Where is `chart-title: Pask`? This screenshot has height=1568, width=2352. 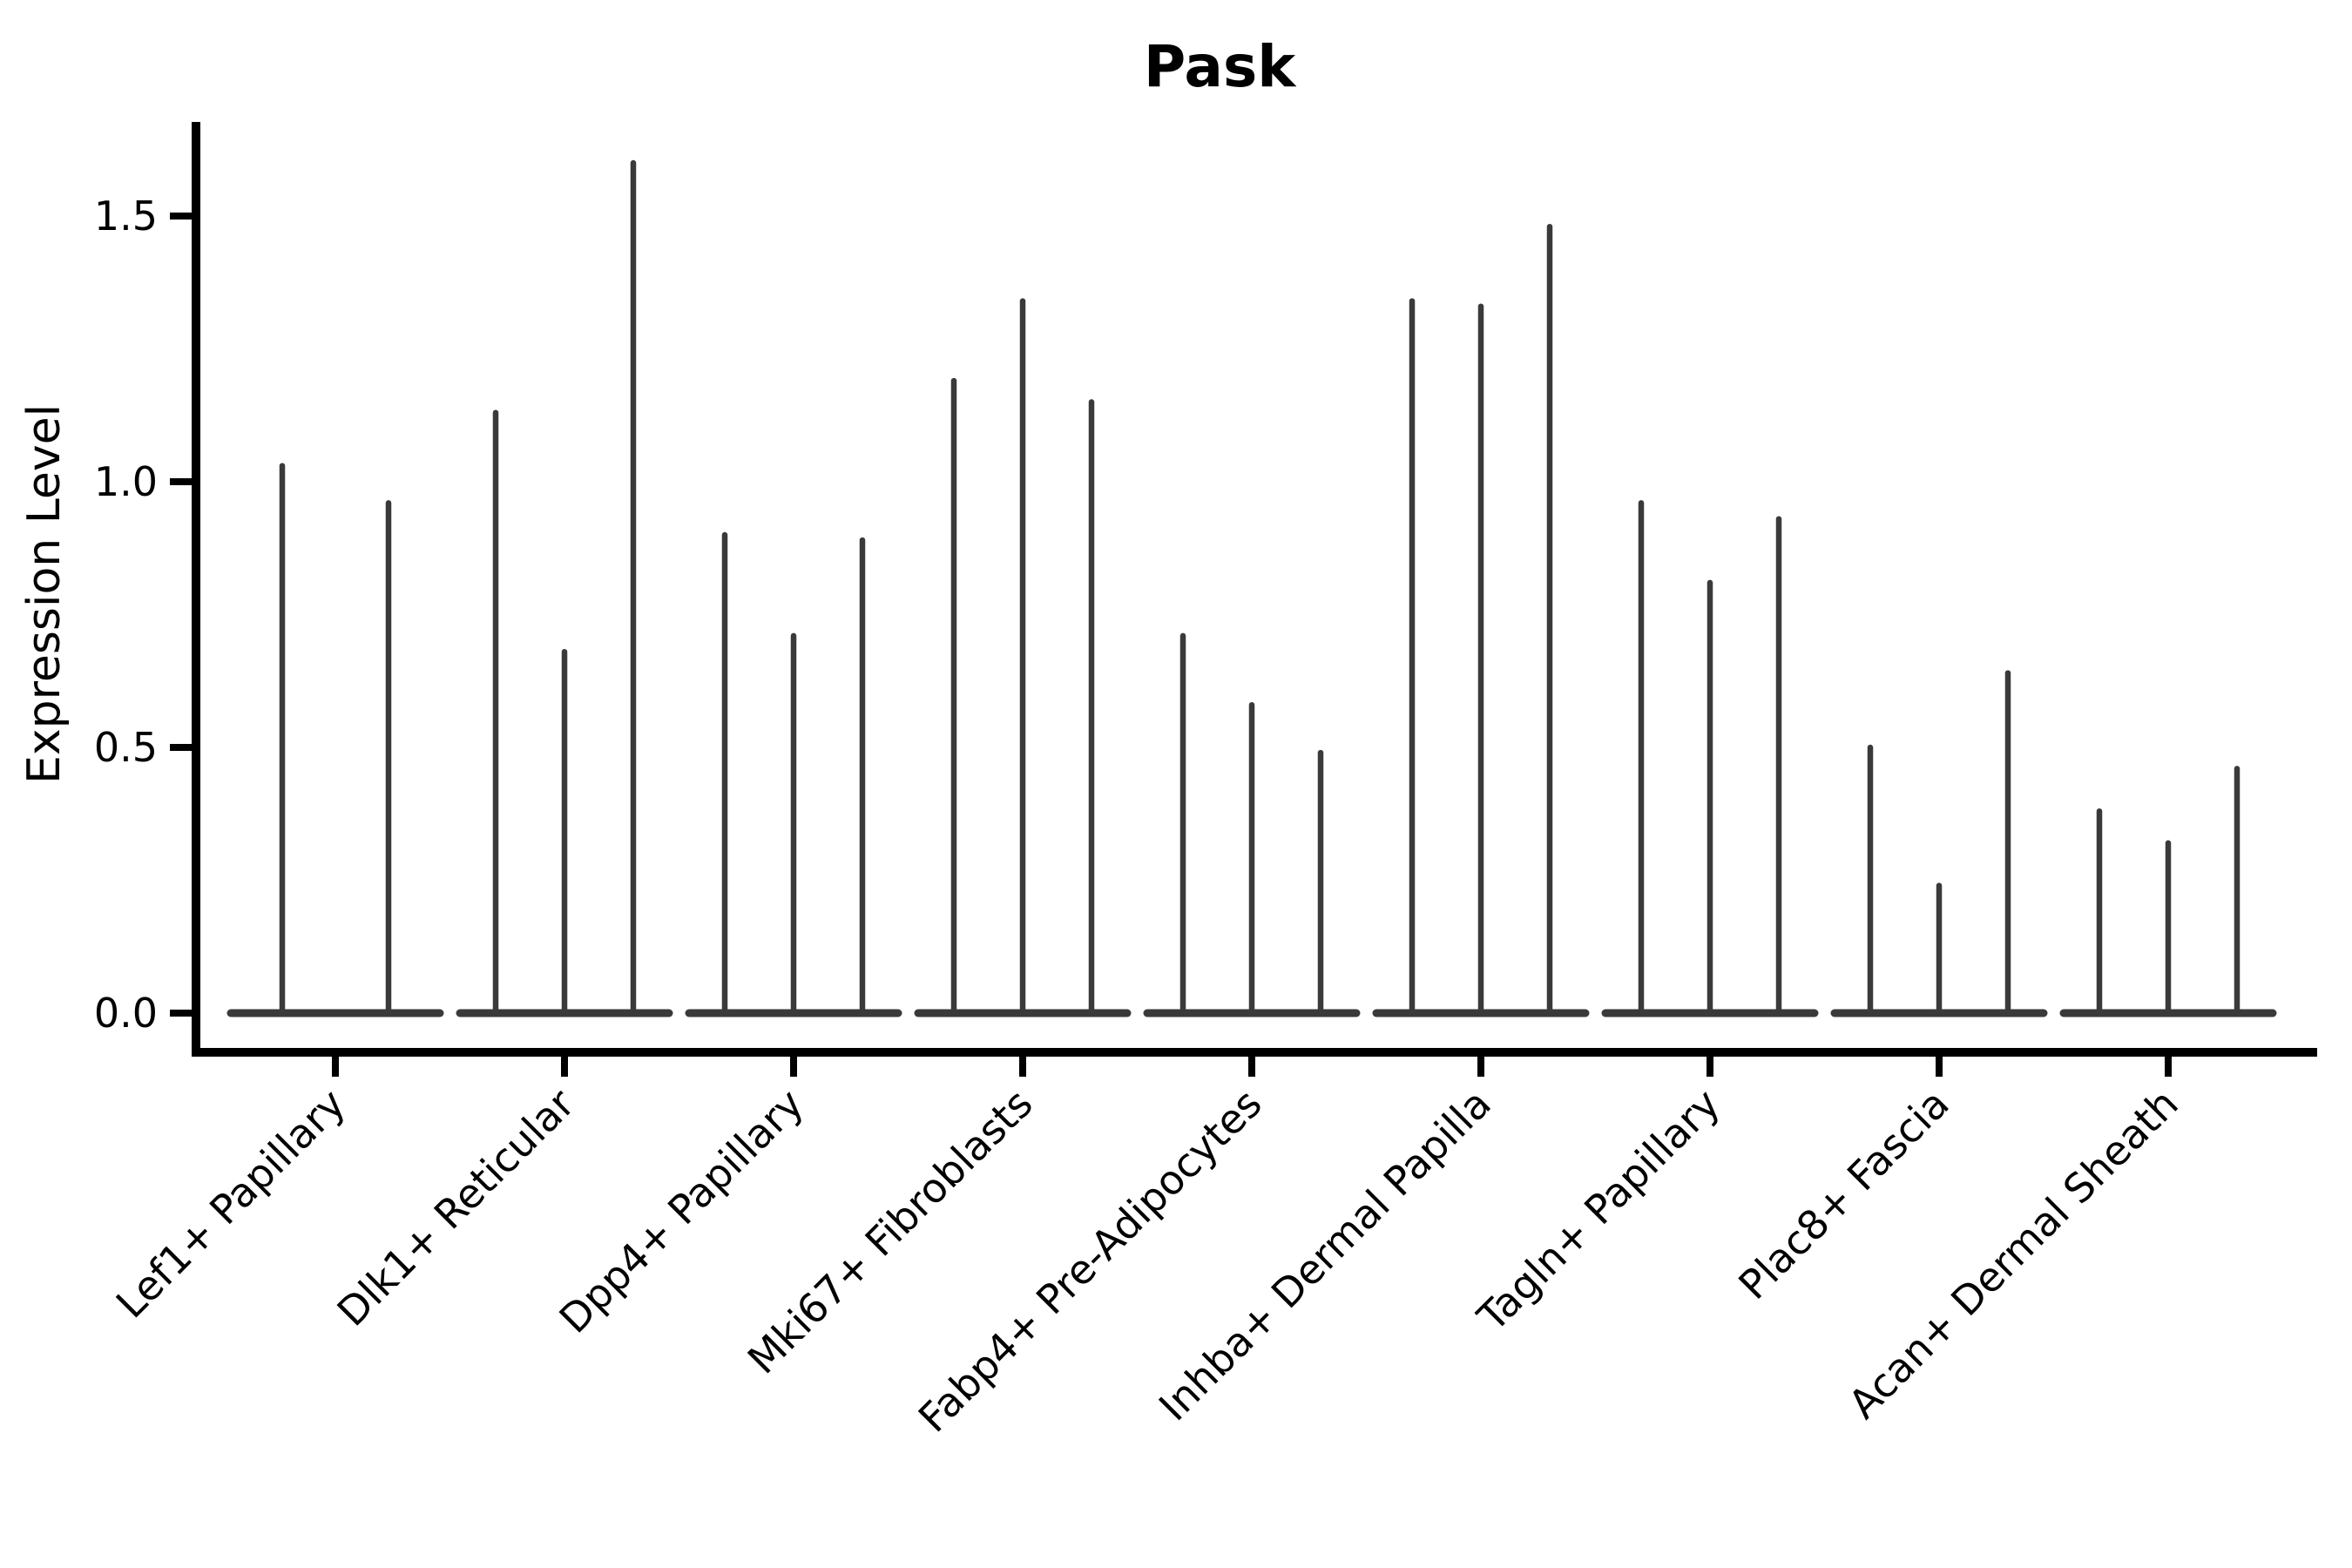
chart-title: Pask is located at coordinates (1221, 66).